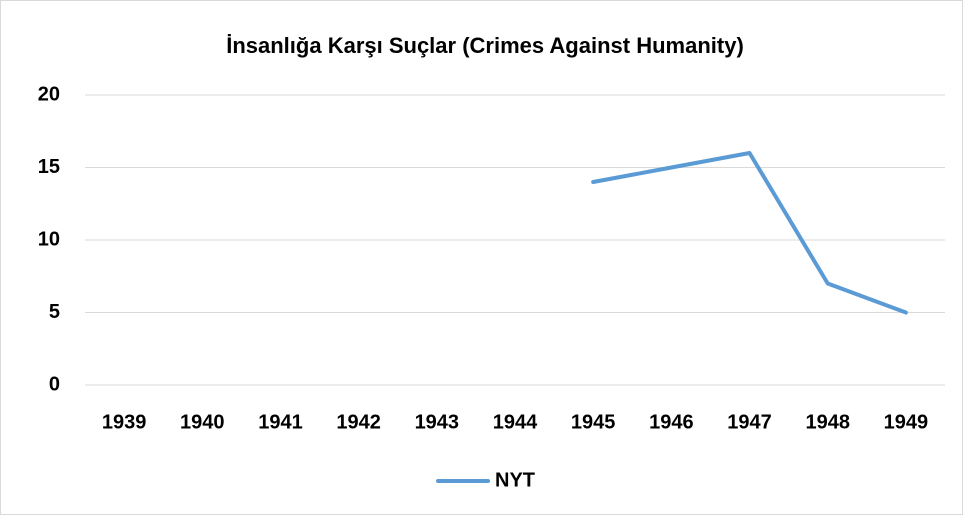  I want to click on series-line, so click(749, 233).